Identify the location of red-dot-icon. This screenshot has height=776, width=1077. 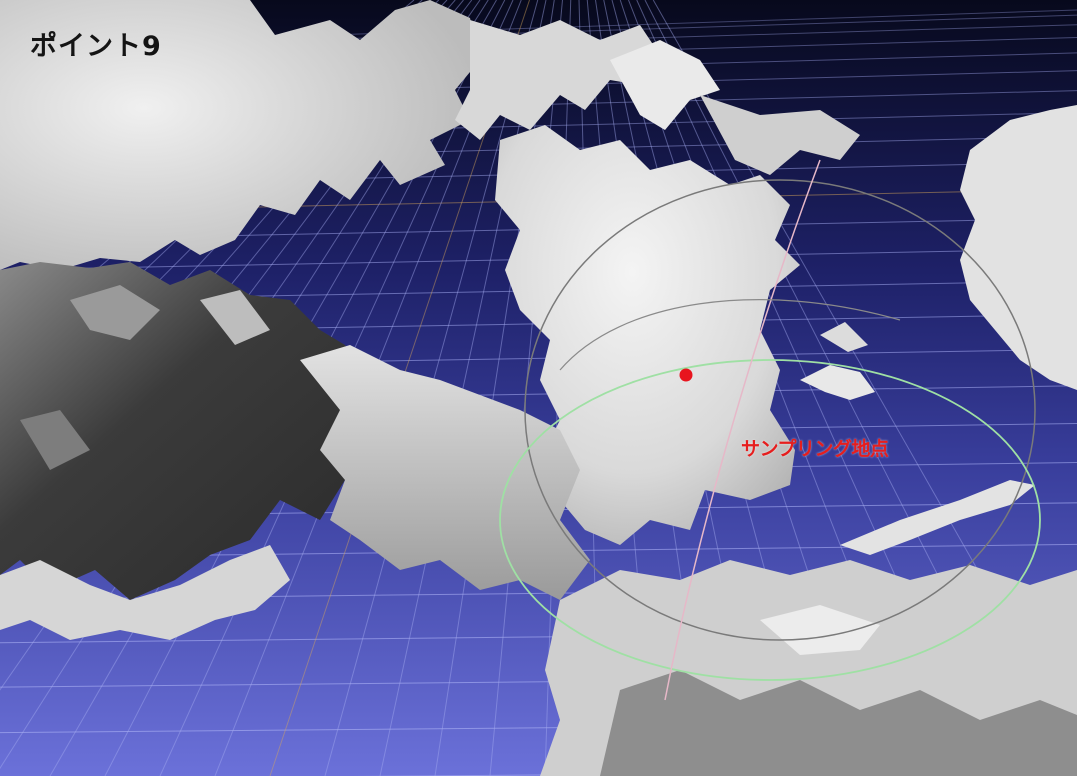
(686, 375).